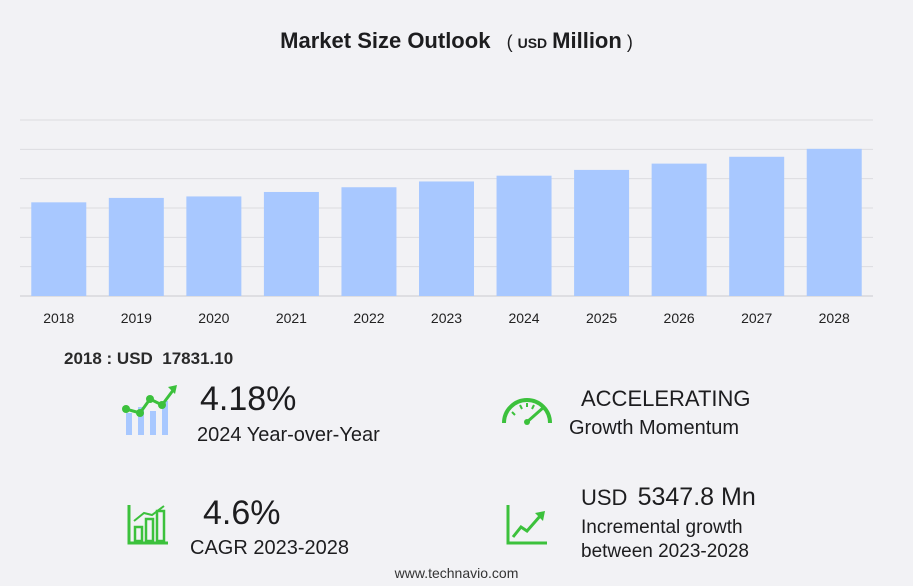  I want to click on bar-2020, so click(214, 246).